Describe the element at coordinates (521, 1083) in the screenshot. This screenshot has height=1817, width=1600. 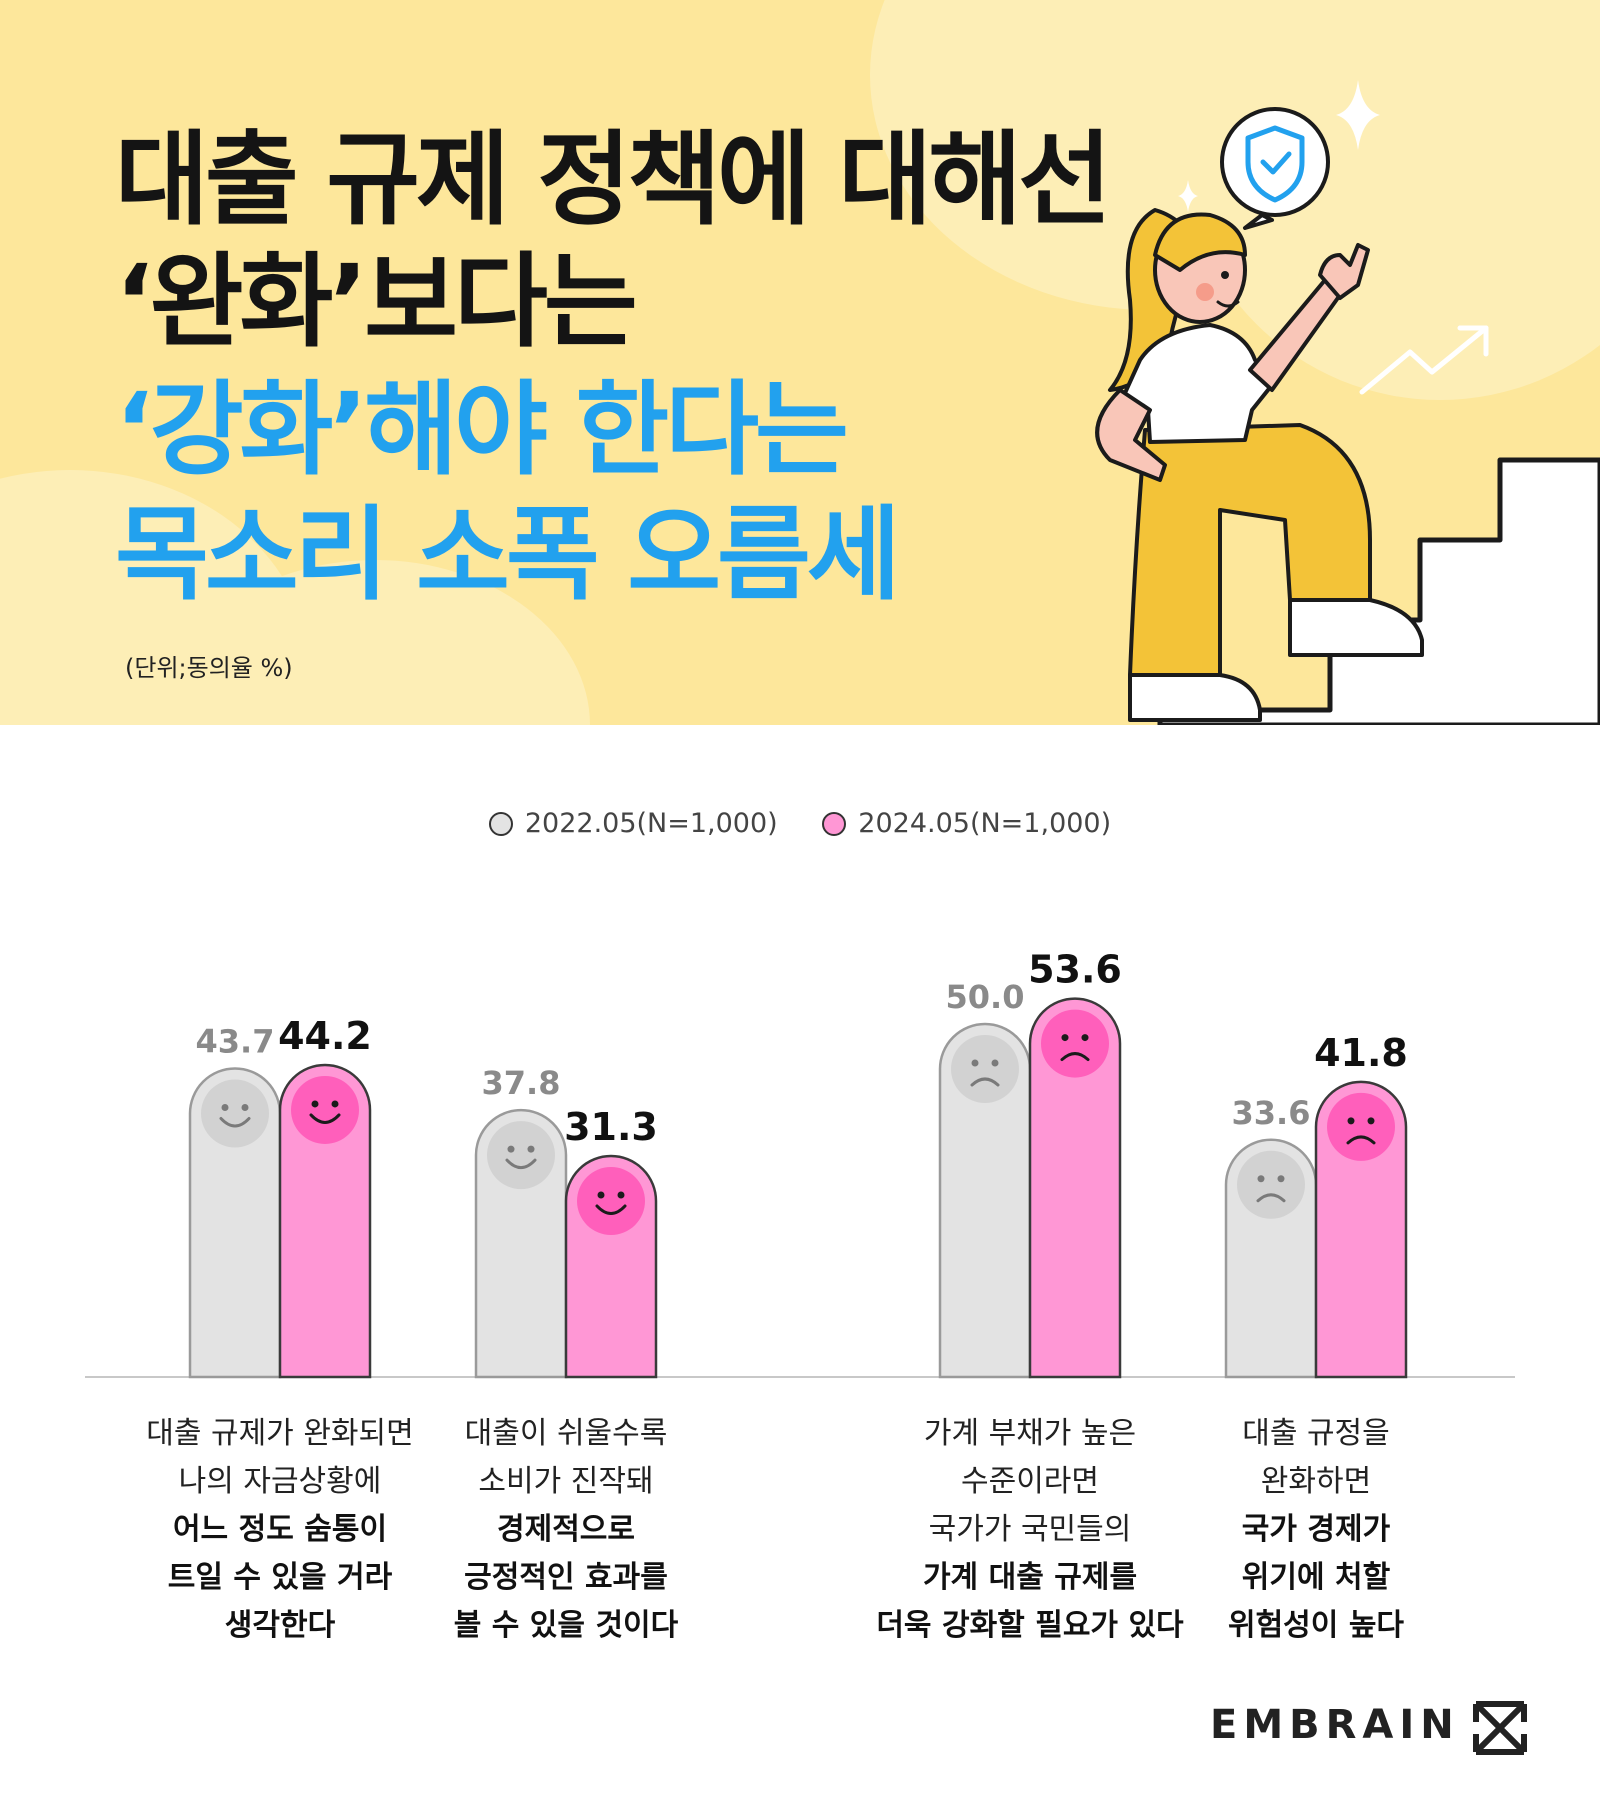
I see `data-label: 37.8` at that location.